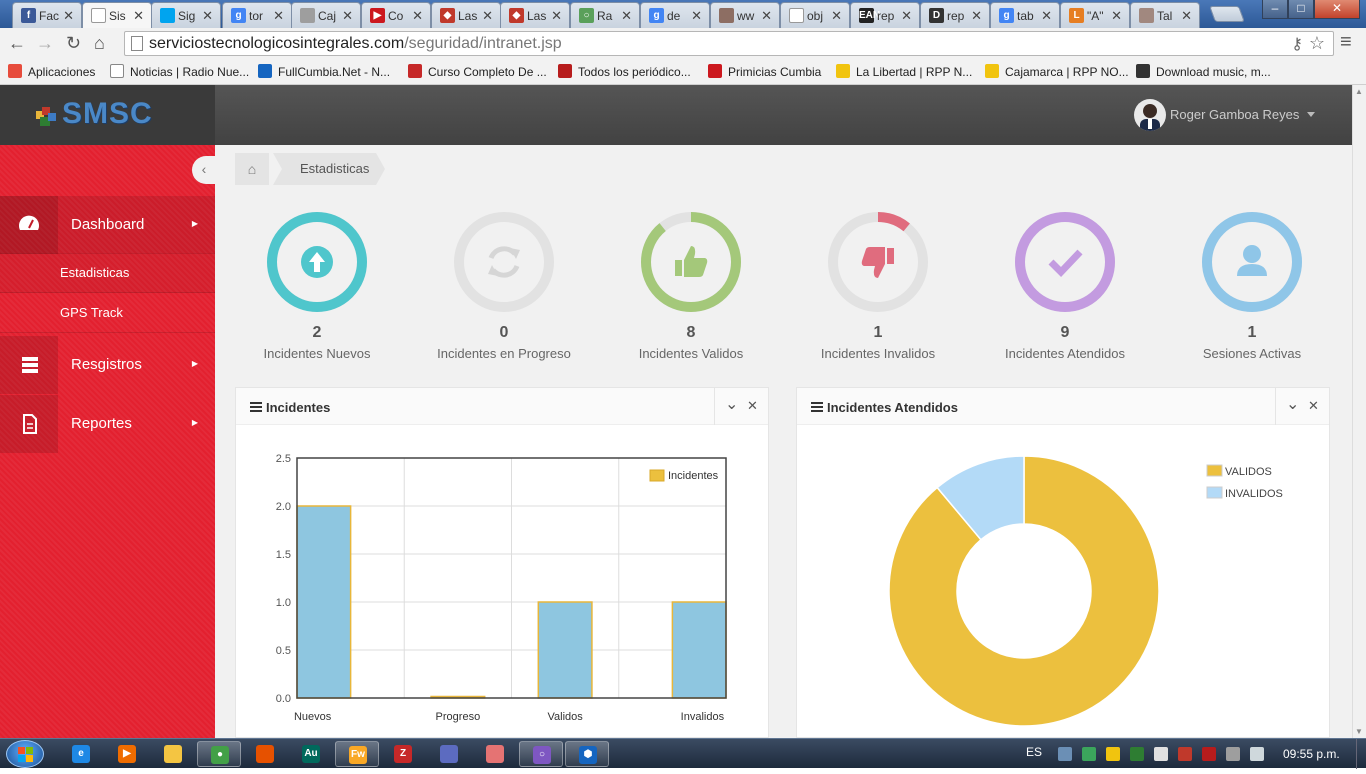 This screenshot has height=774, width=1366. I want to click on browser-tab: g tab ✕, so click(1025, 15).